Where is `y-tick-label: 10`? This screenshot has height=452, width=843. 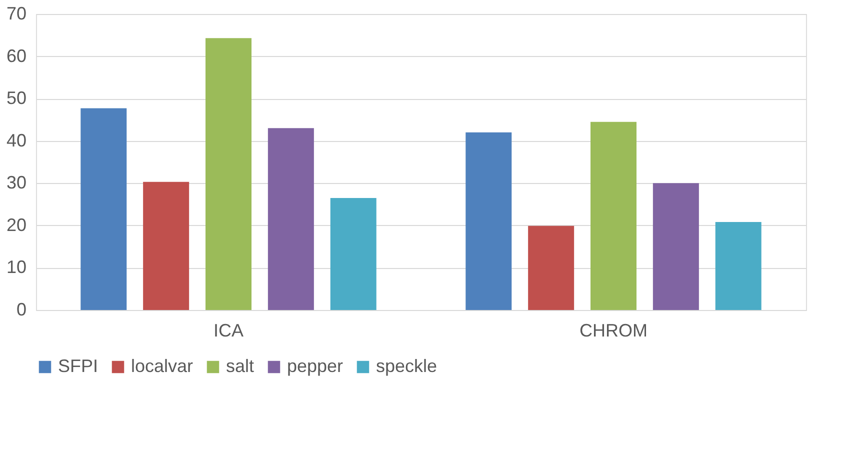 y-tick-label: 10 is located at coordinates (16, 267).